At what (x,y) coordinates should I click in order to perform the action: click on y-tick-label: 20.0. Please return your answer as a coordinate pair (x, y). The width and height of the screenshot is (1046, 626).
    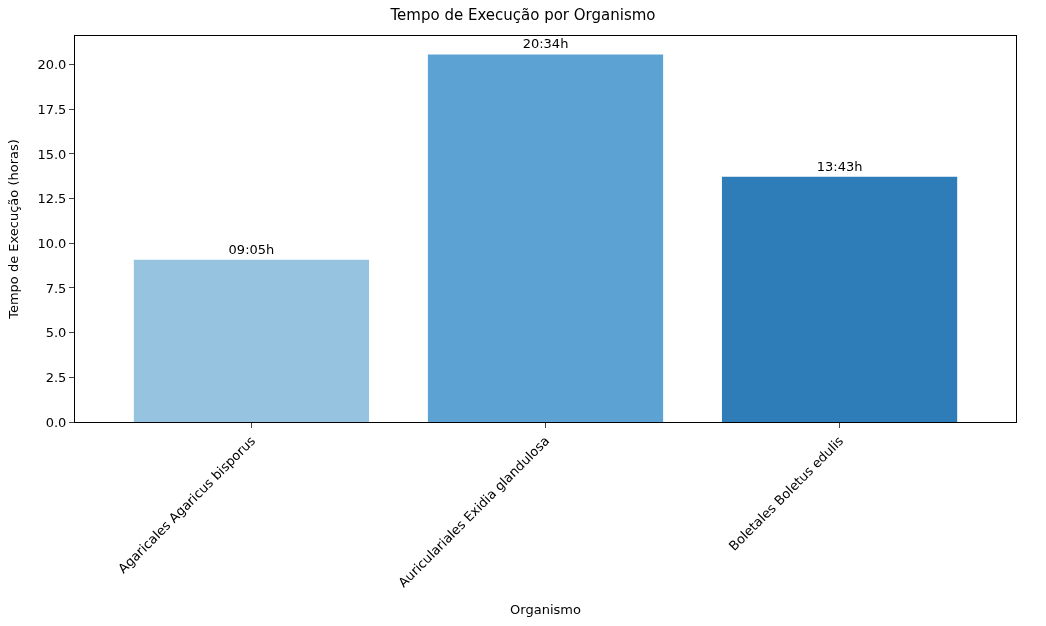
    Looking at the image, I should click on (52, 65).